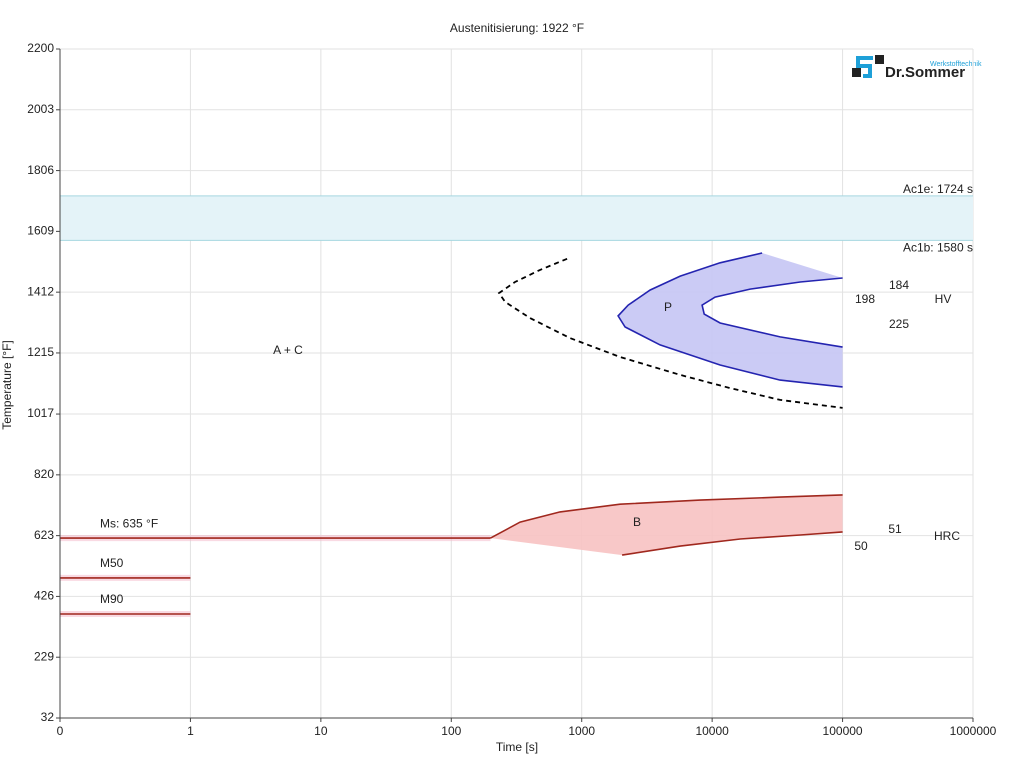 Image resolution: width=1024 pixels, height=768 pixels. I want to click on y-tick-label: 1215, so click(40, 352).